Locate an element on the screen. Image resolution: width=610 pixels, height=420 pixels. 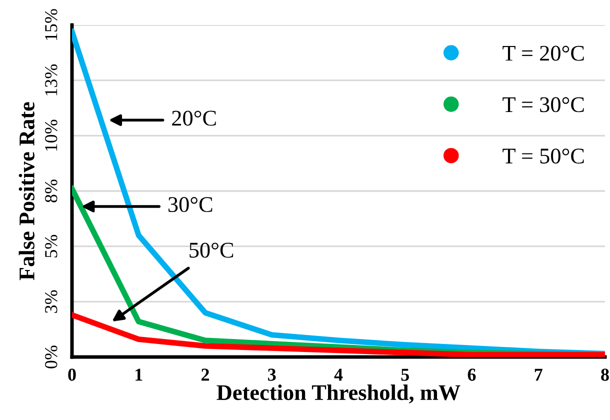
y-tick-label: 0% is located at coordinates (51, 357).